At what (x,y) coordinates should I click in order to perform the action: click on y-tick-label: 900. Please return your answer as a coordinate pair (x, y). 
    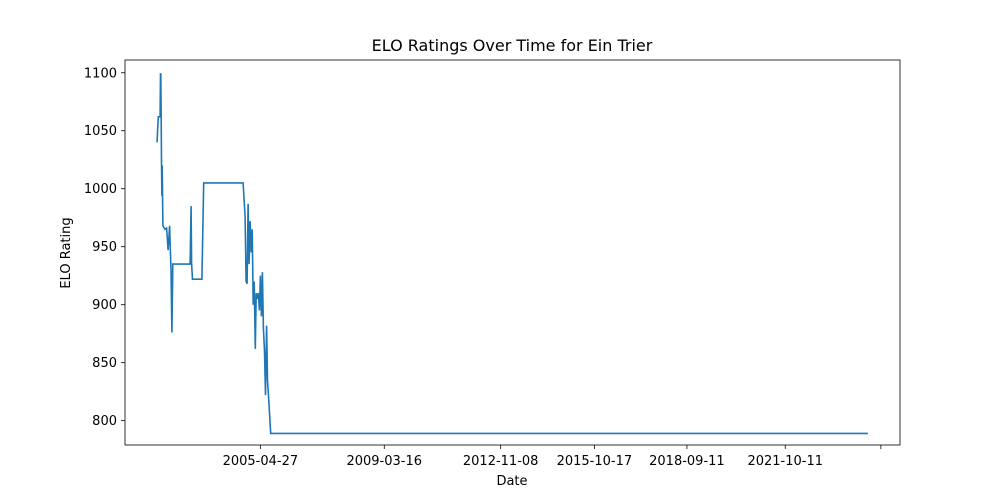
    Looking at the image, I should click on (104, 305).